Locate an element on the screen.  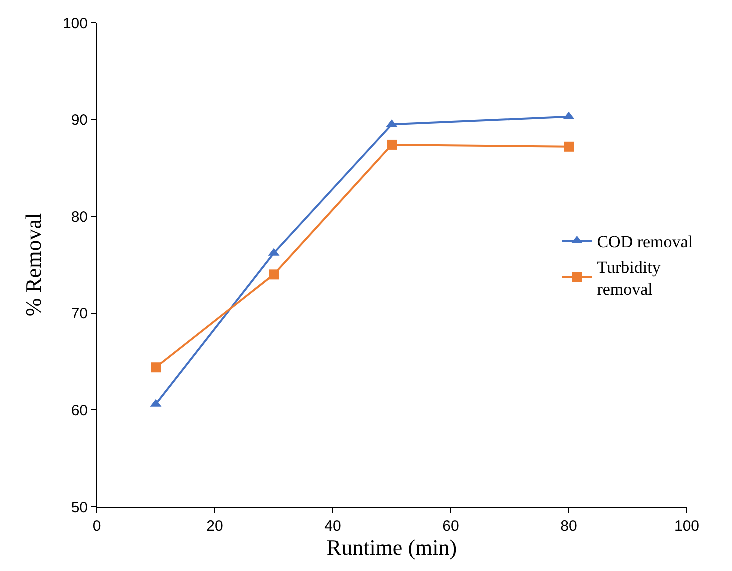
x-tick-label: 40 is located at coordinates (333, 526).